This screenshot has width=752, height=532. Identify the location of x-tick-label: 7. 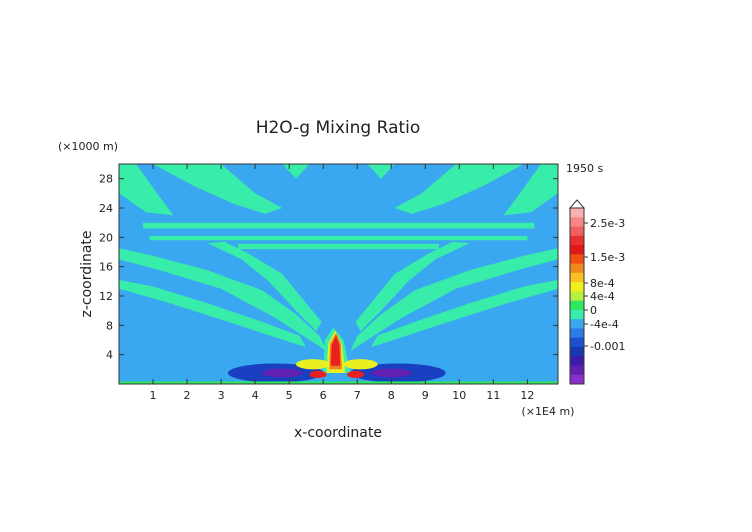
(357, 395).